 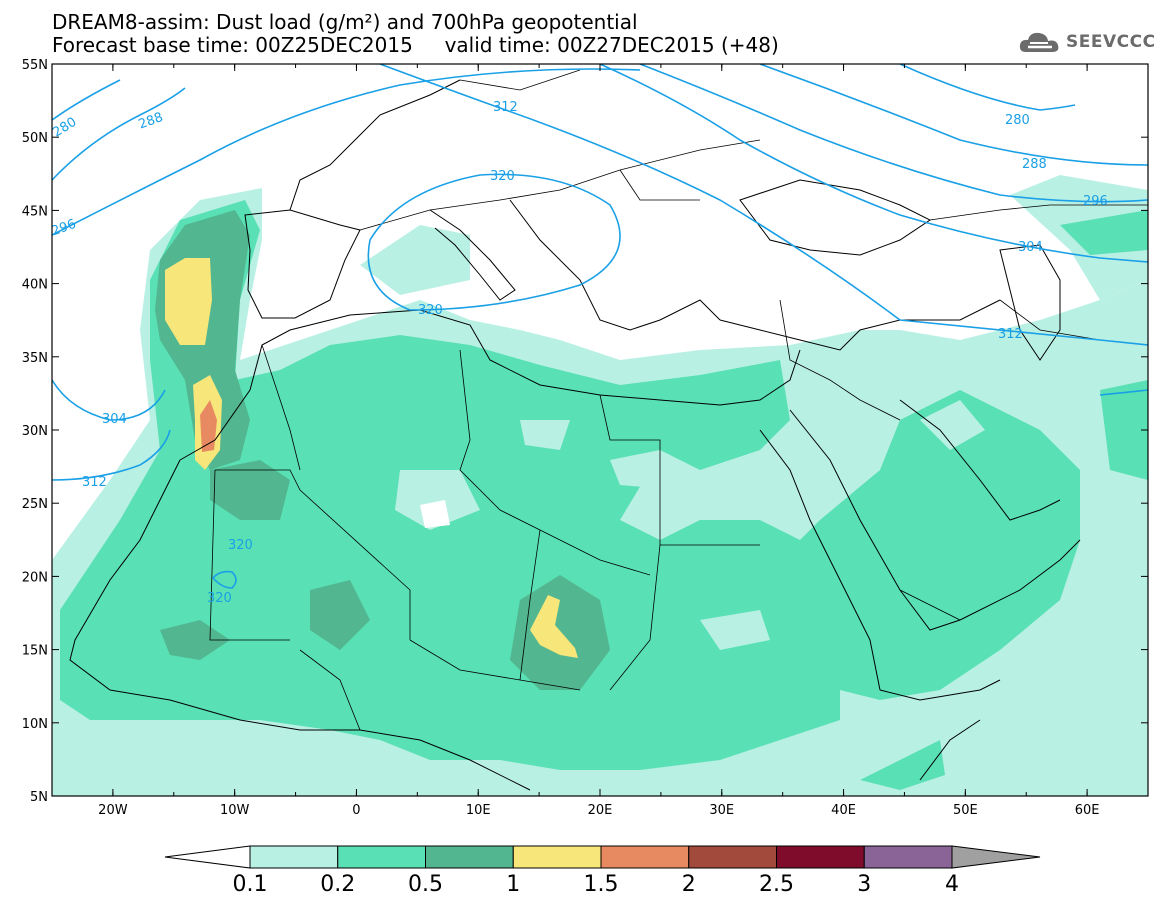 What do you see at coordinates (425, 884) in the screenshot?
I see `colorbar-label: 0.5` at bounding box center [425, 884].